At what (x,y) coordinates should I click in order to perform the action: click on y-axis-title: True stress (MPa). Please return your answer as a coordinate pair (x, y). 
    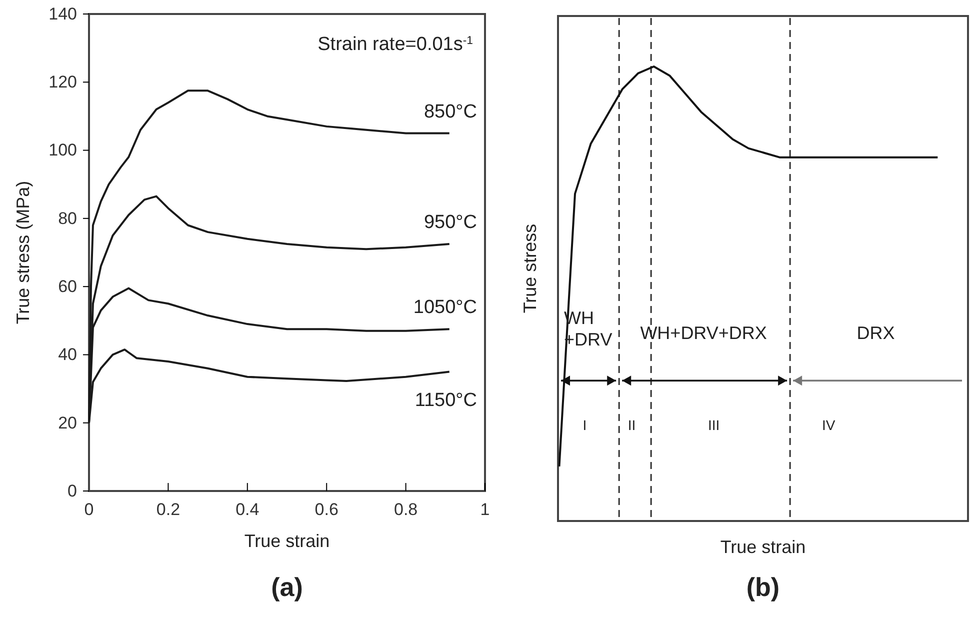
    Looking at the image, I should click on (23, 252).